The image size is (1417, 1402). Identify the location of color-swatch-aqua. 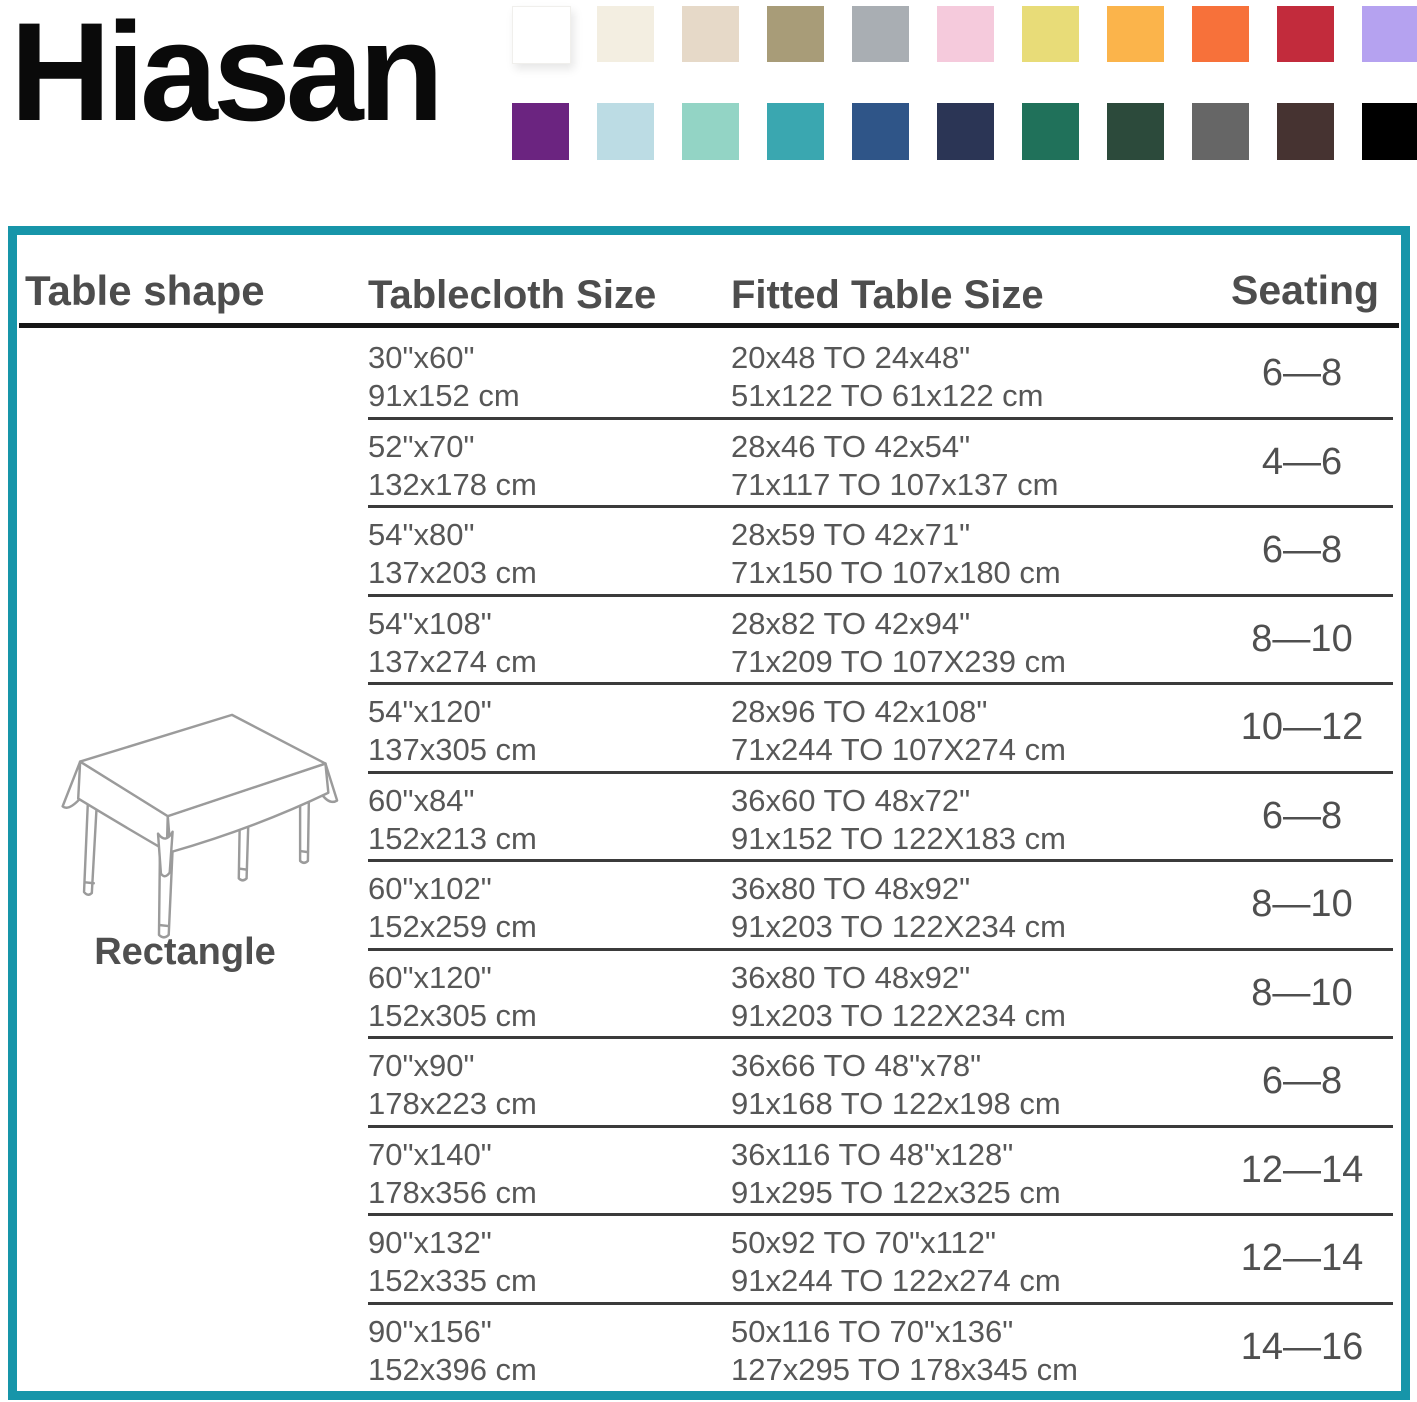
(710, 131).